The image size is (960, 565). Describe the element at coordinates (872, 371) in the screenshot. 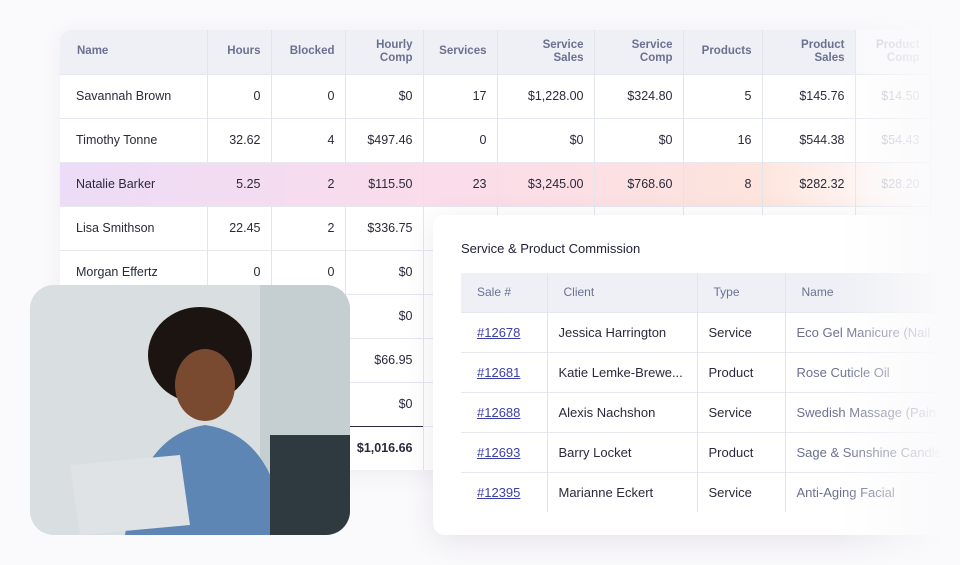

I see `table-cell: Rose Cuticle Oil` at that location.